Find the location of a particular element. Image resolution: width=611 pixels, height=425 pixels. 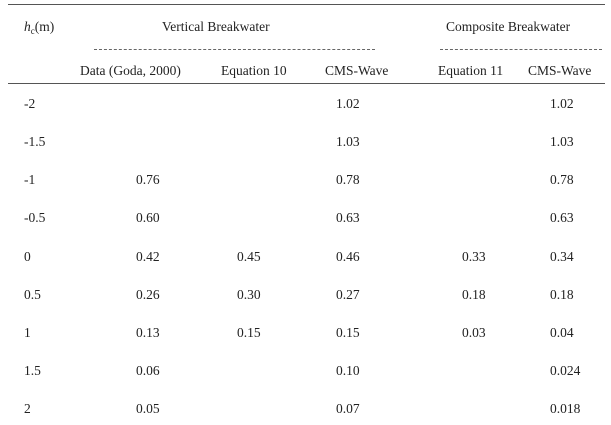

table-row: -0.5 0.60 0.63 0.63 is located at coordinates (305, 218).